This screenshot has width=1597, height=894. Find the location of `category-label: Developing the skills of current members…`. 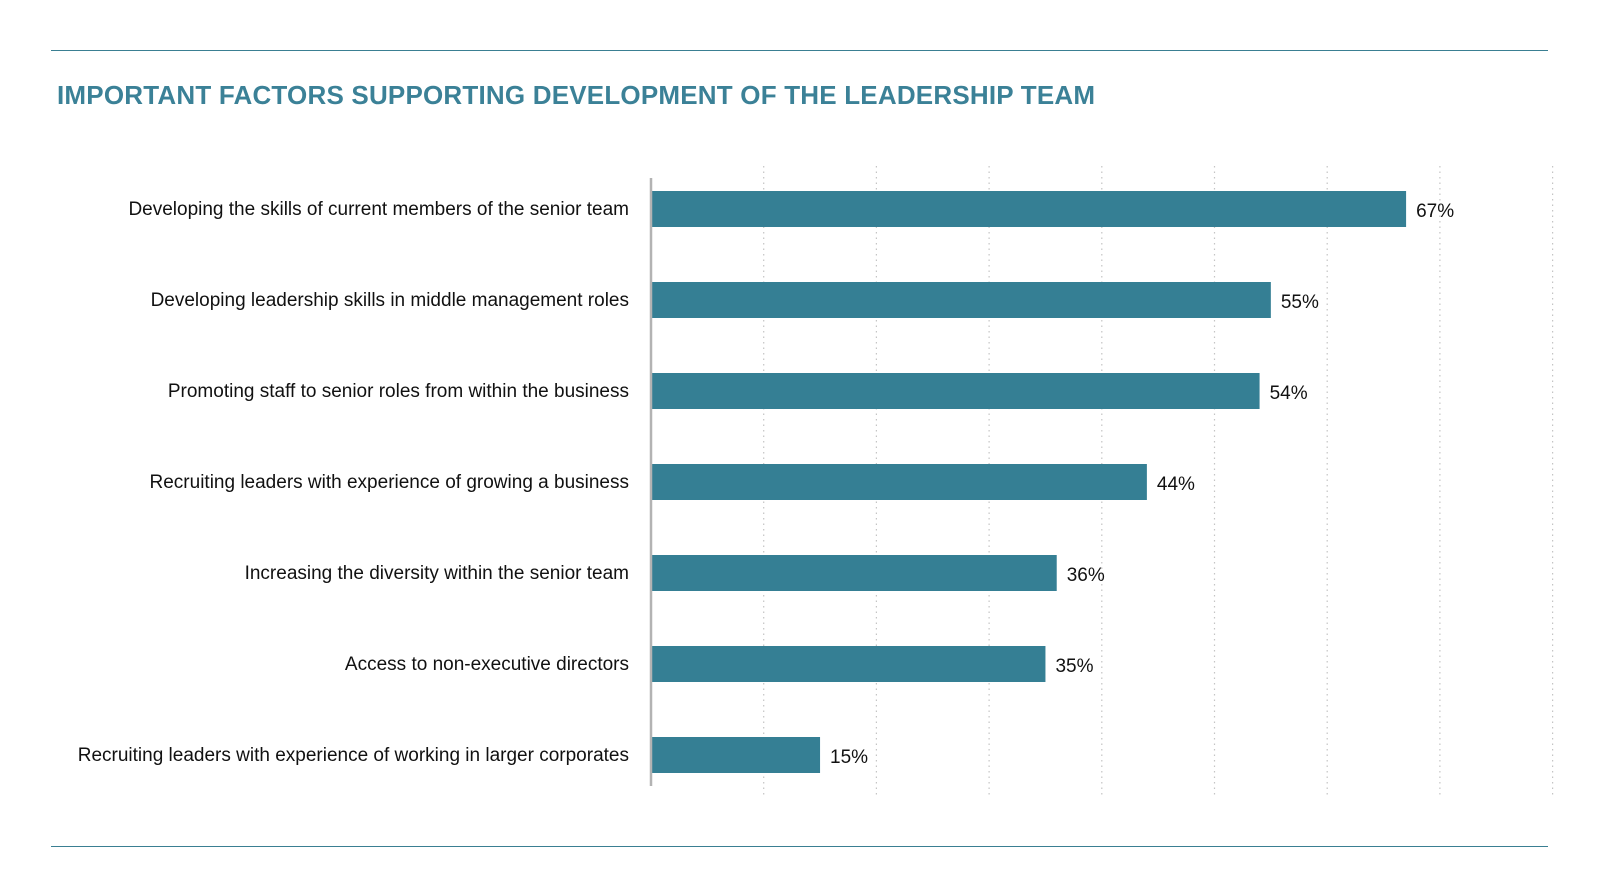

category-label: Developing the skills of current members… is located at coordinates (378, 209).